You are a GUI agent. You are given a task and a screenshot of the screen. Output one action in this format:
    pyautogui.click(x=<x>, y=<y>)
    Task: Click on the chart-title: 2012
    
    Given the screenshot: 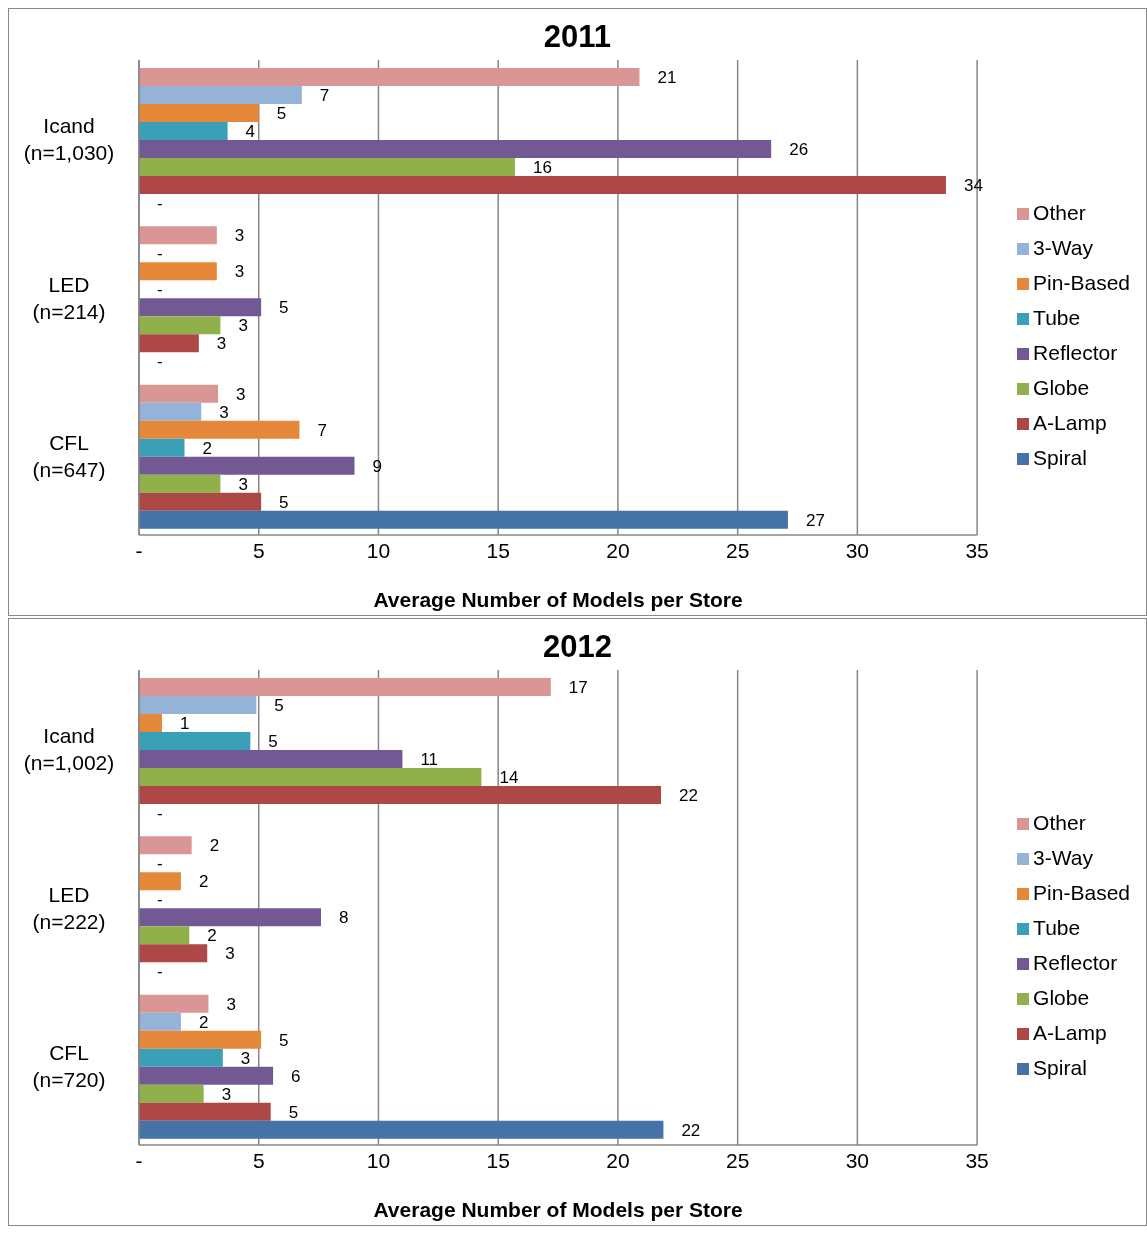 What is the action you would take?
    pyautogui.click(x=577, y=646)
    